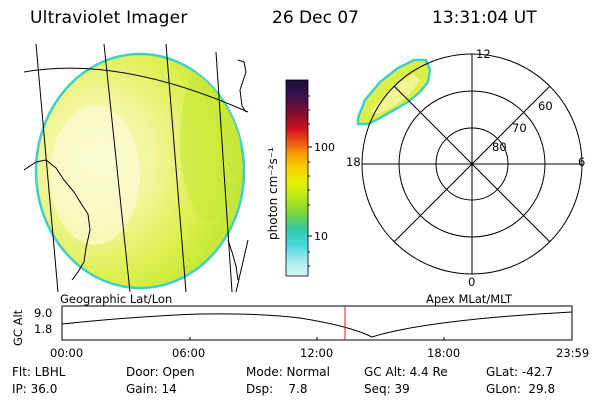 This screenshot has width=600, height=400. Describe the element at coordinates (109, 18) in the screenshot. I see `instrument-title: Ultraviolet Imager` at that location.